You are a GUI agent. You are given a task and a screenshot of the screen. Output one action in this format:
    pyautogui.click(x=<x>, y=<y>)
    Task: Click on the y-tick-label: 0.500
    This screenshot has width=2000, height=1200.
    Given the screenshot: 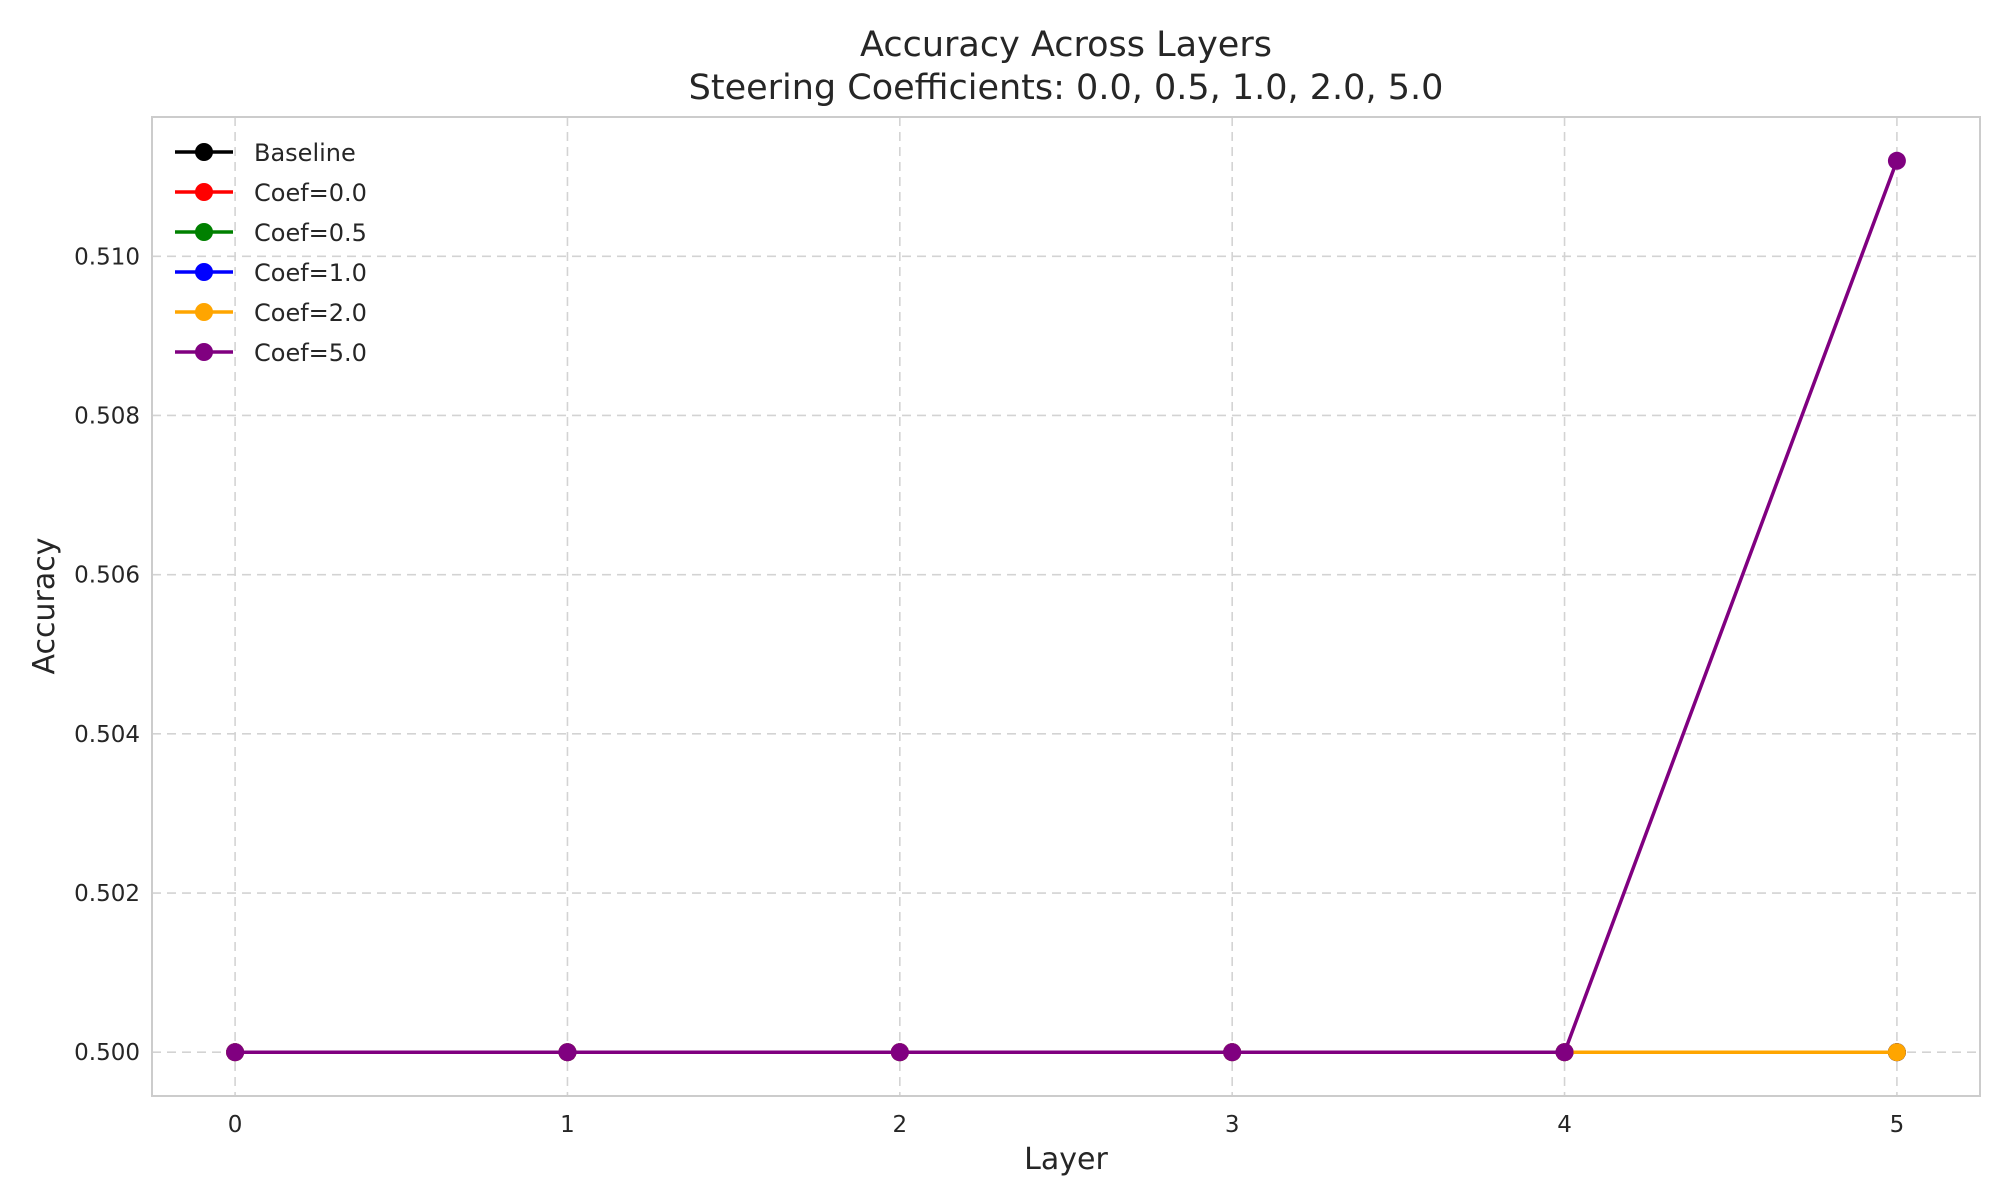 What is the action you would take?
    pyautogui.click(x=107, y=1053)
    